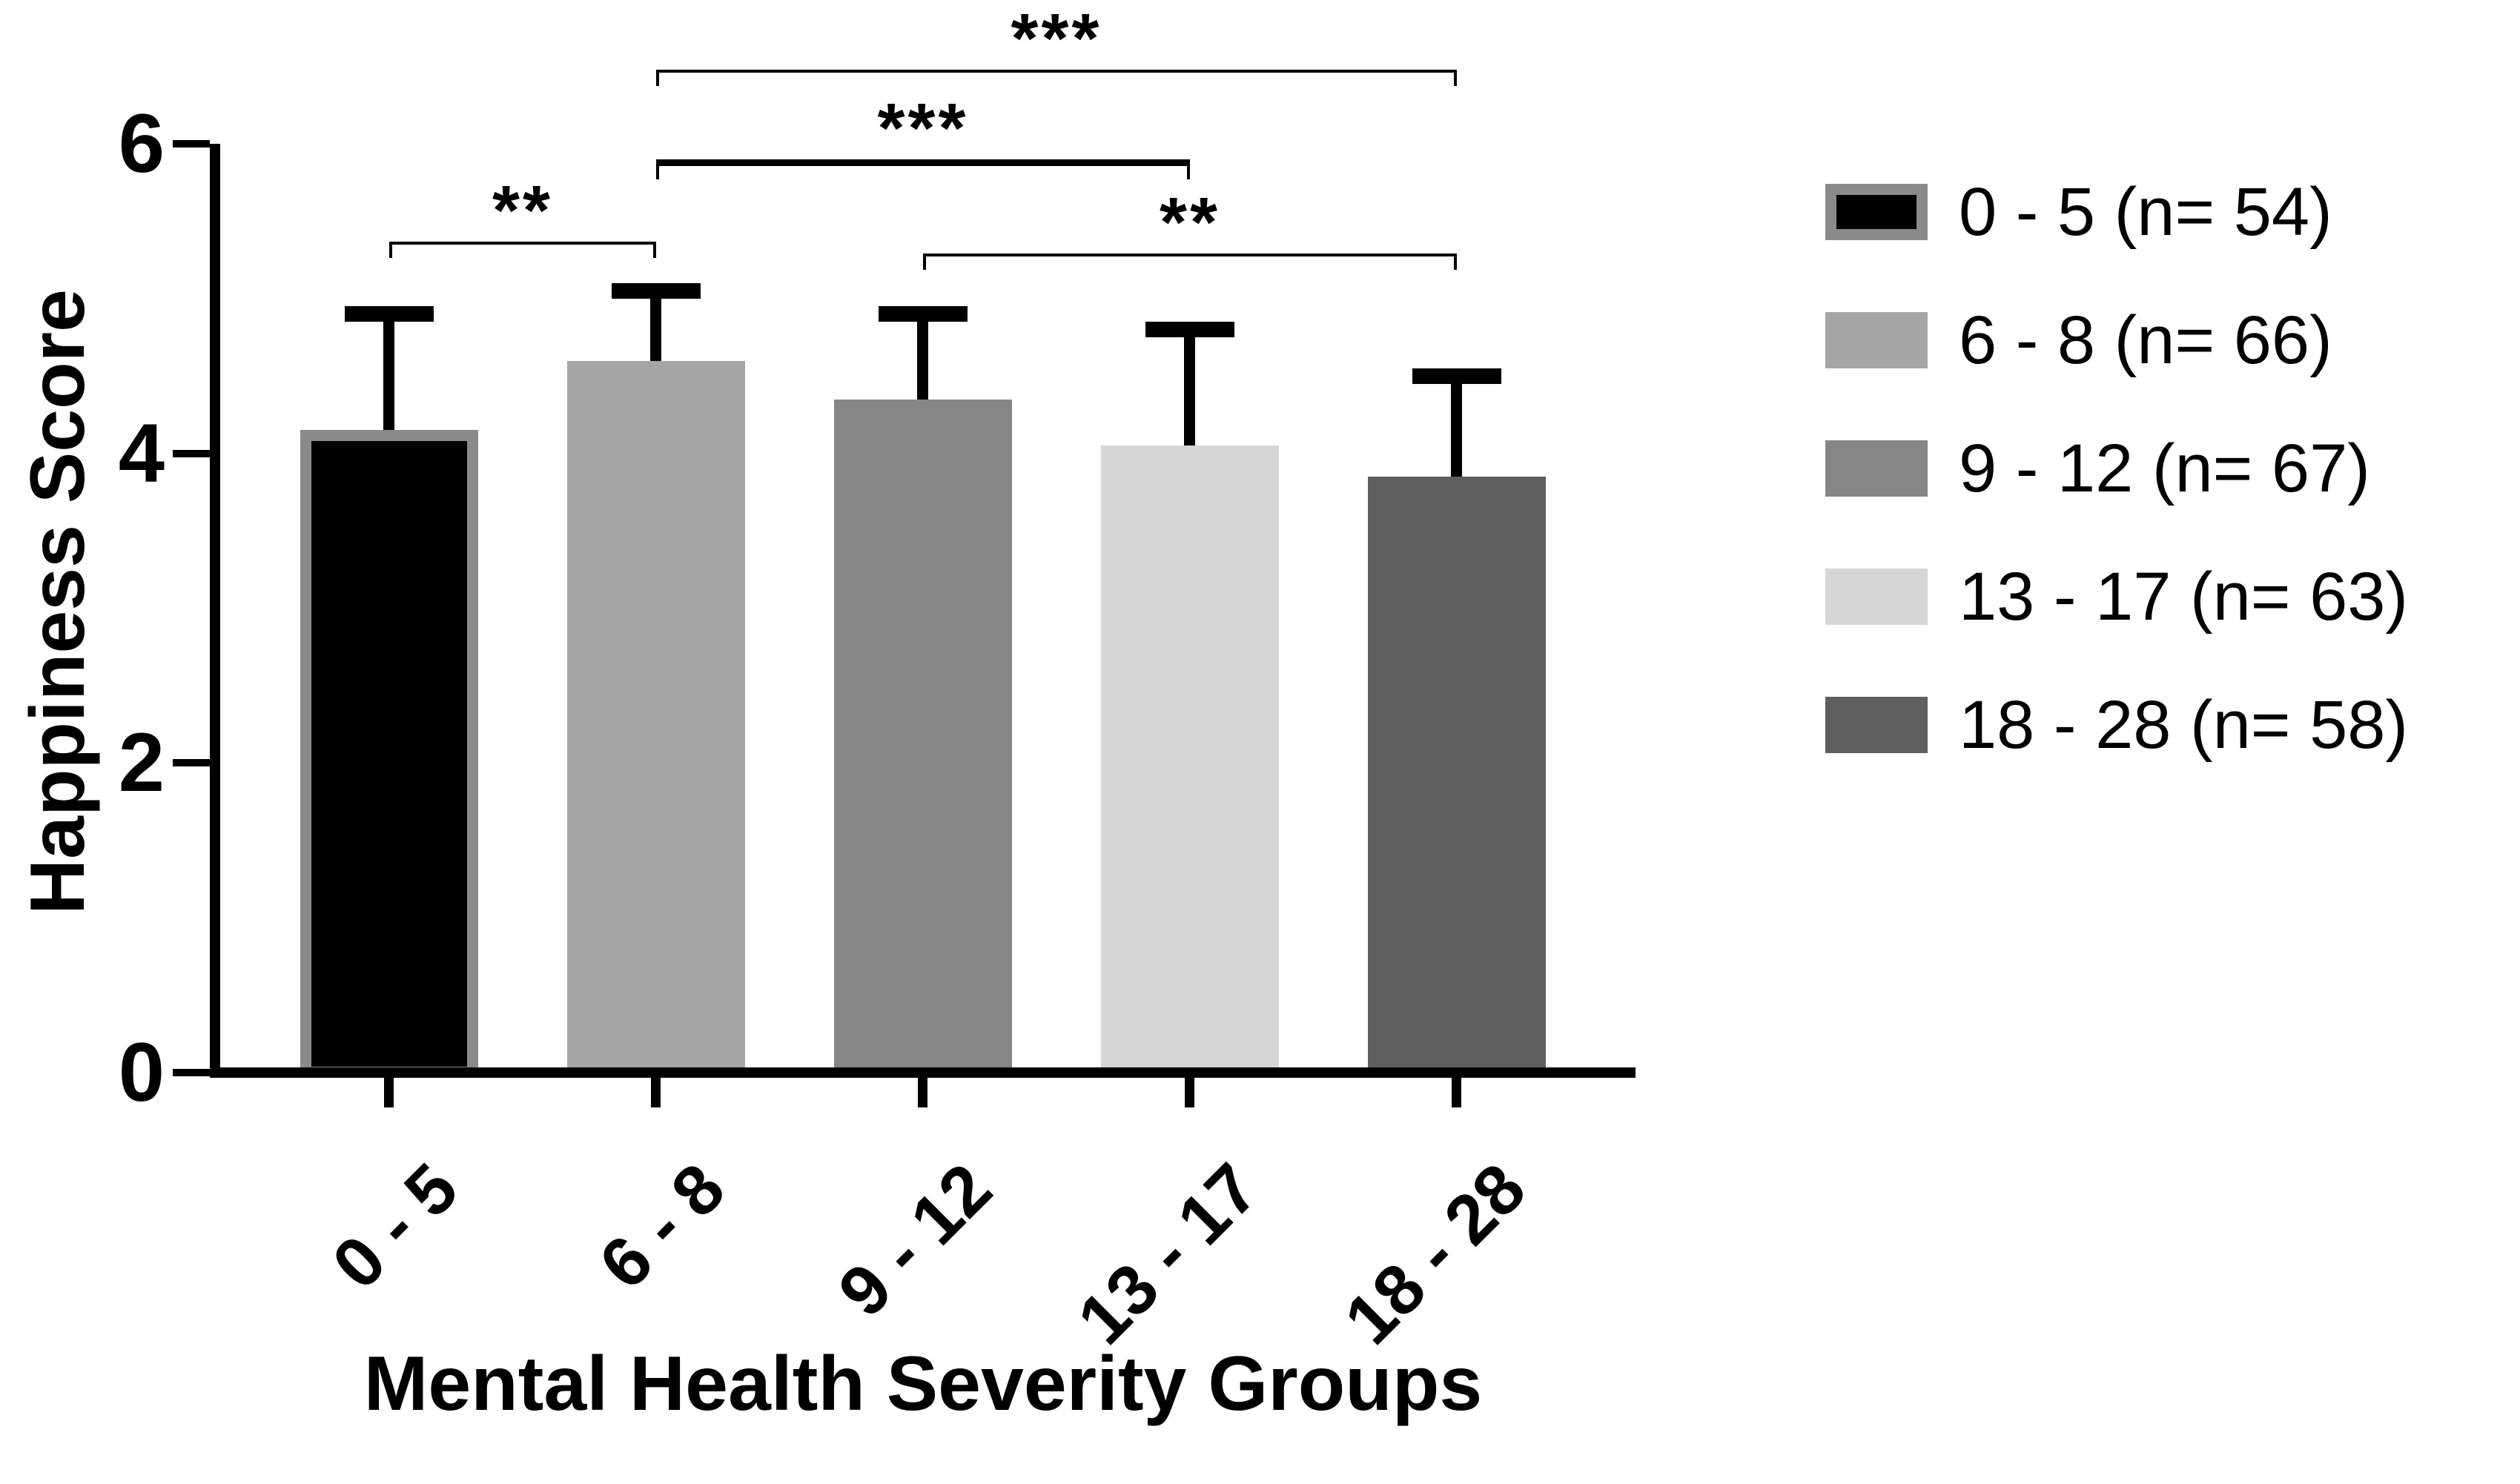 The height and width of the screenshot is (1484, 2520). I want to click on legend-label: 9 - 12 (n= 67), so click(2164, 468).